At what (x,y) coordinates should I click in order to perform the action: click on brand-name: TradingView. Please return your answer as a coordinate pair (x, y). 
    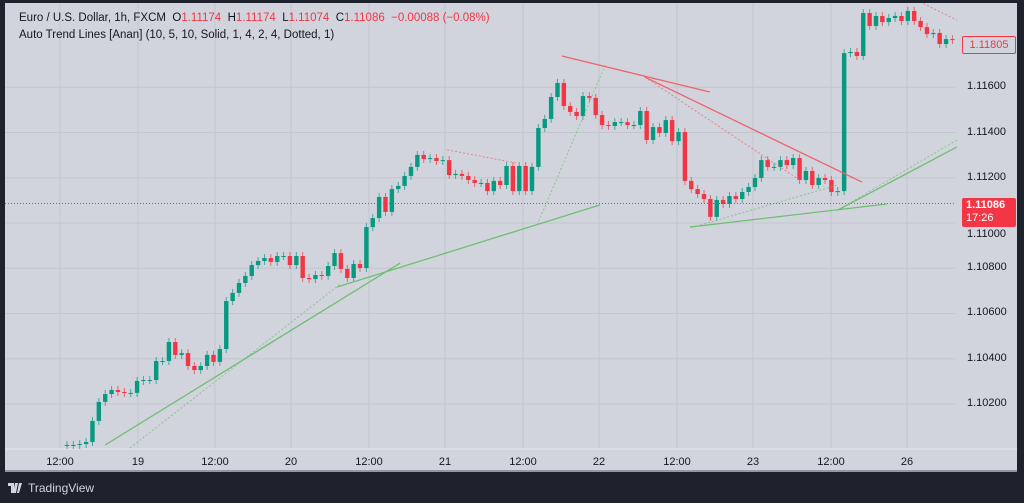
    Looking at the image, I should click on (61, 488).